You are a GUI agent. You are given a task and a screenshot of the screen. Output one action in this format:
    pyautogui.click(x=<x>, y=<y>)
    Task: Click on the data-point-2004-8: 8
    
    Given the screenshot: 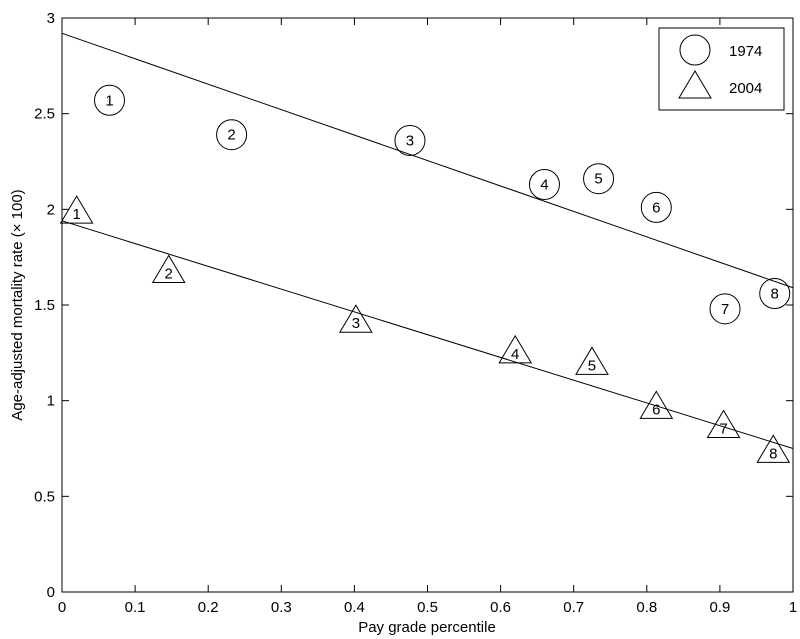 What is the action you would take?
    pyautogui.click(x=773, y=448)
    